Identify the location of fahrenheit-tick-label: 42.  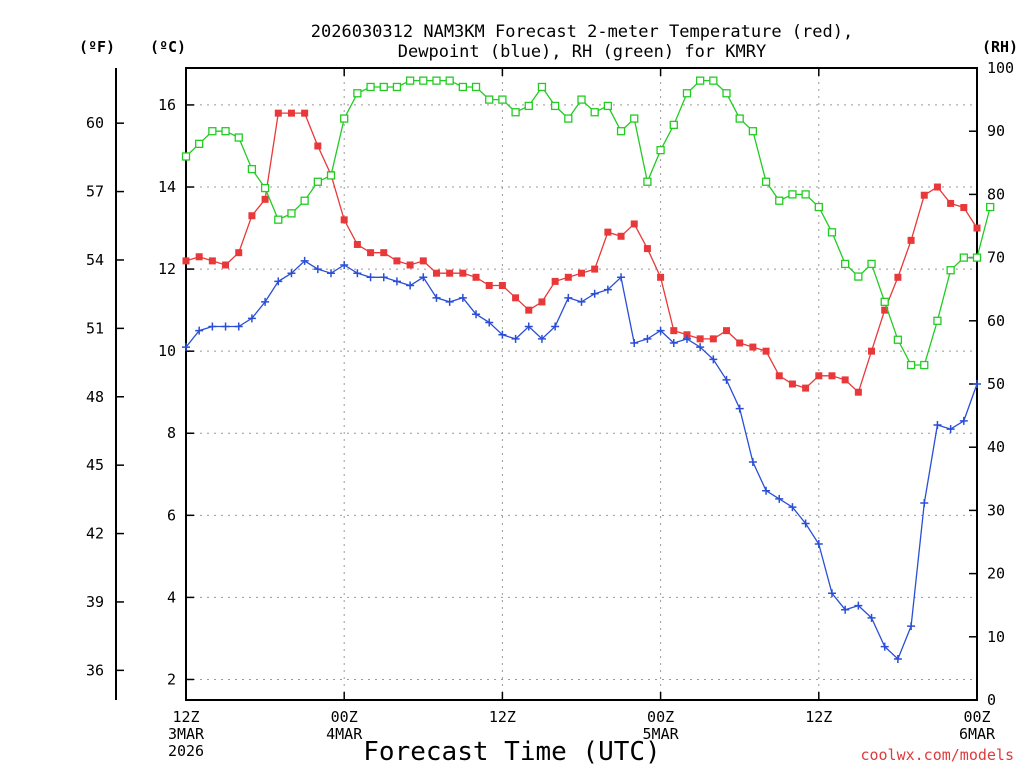
(95, 534).